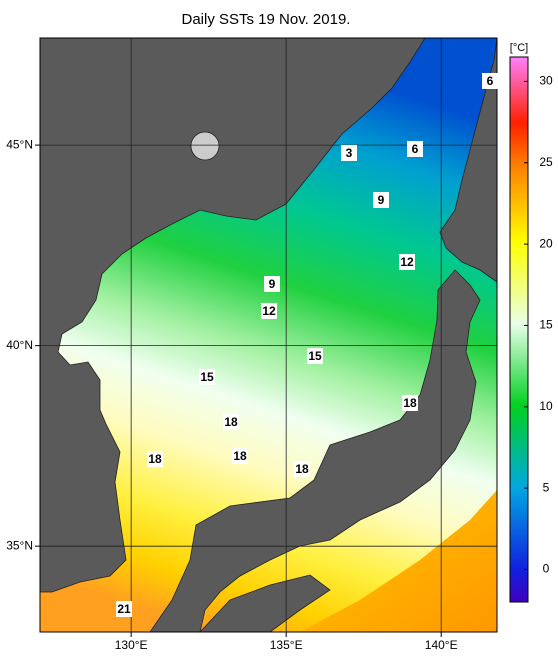  I want to click on contour-label: 21, so click(124, 609).